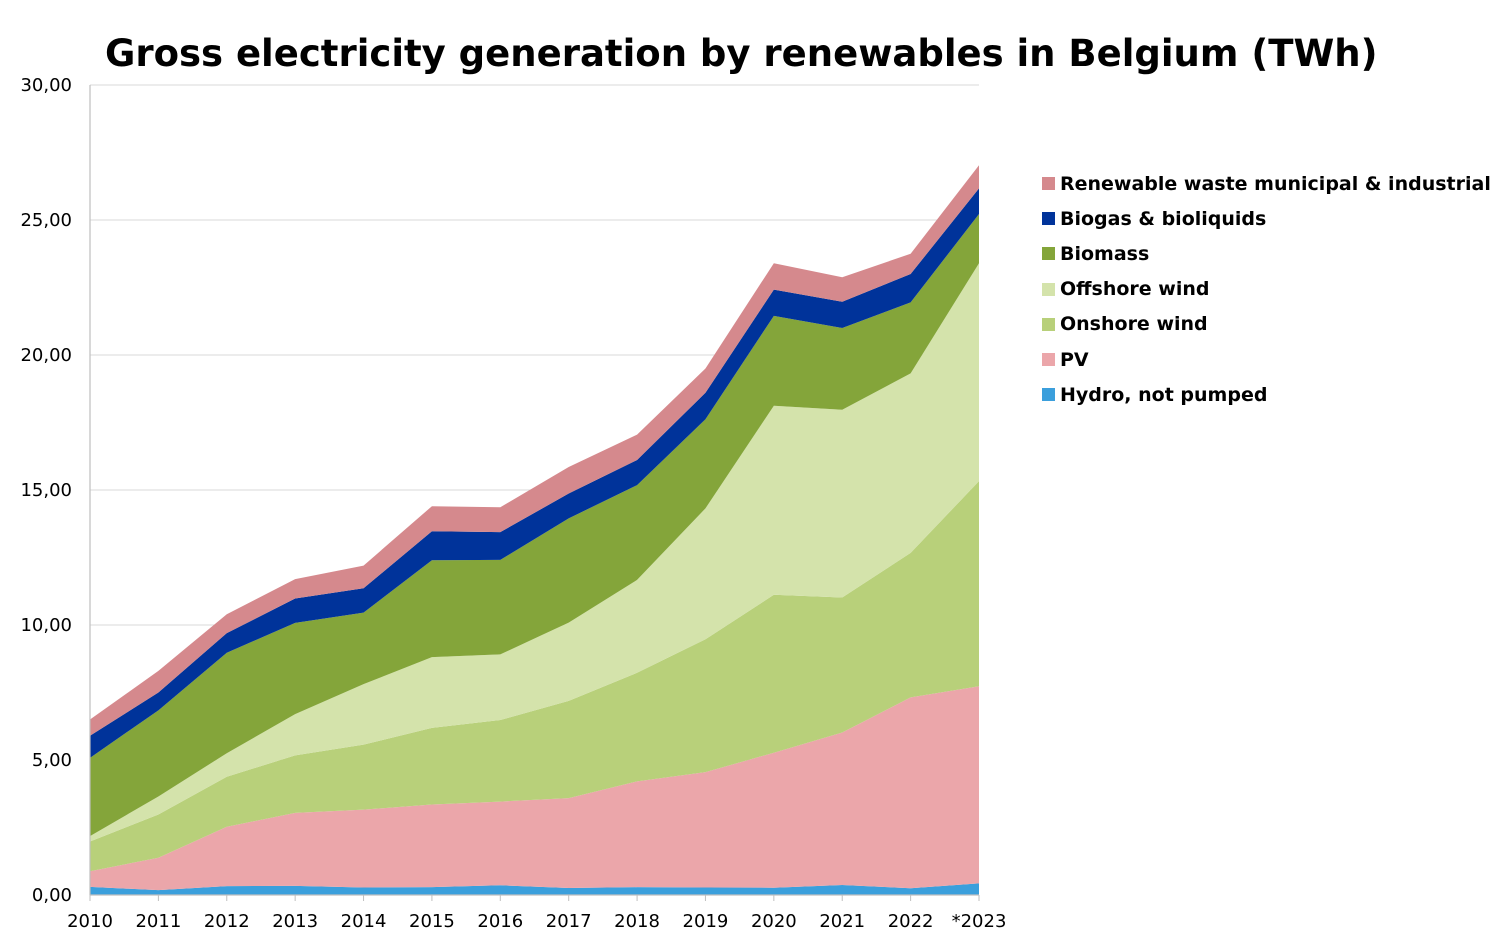 Image resolution: width=1500 pixels, height=945 pixels. Describe the element at coordinates (158, 921) in the screenshot. I see `x-tick-label: 2011` at that location.